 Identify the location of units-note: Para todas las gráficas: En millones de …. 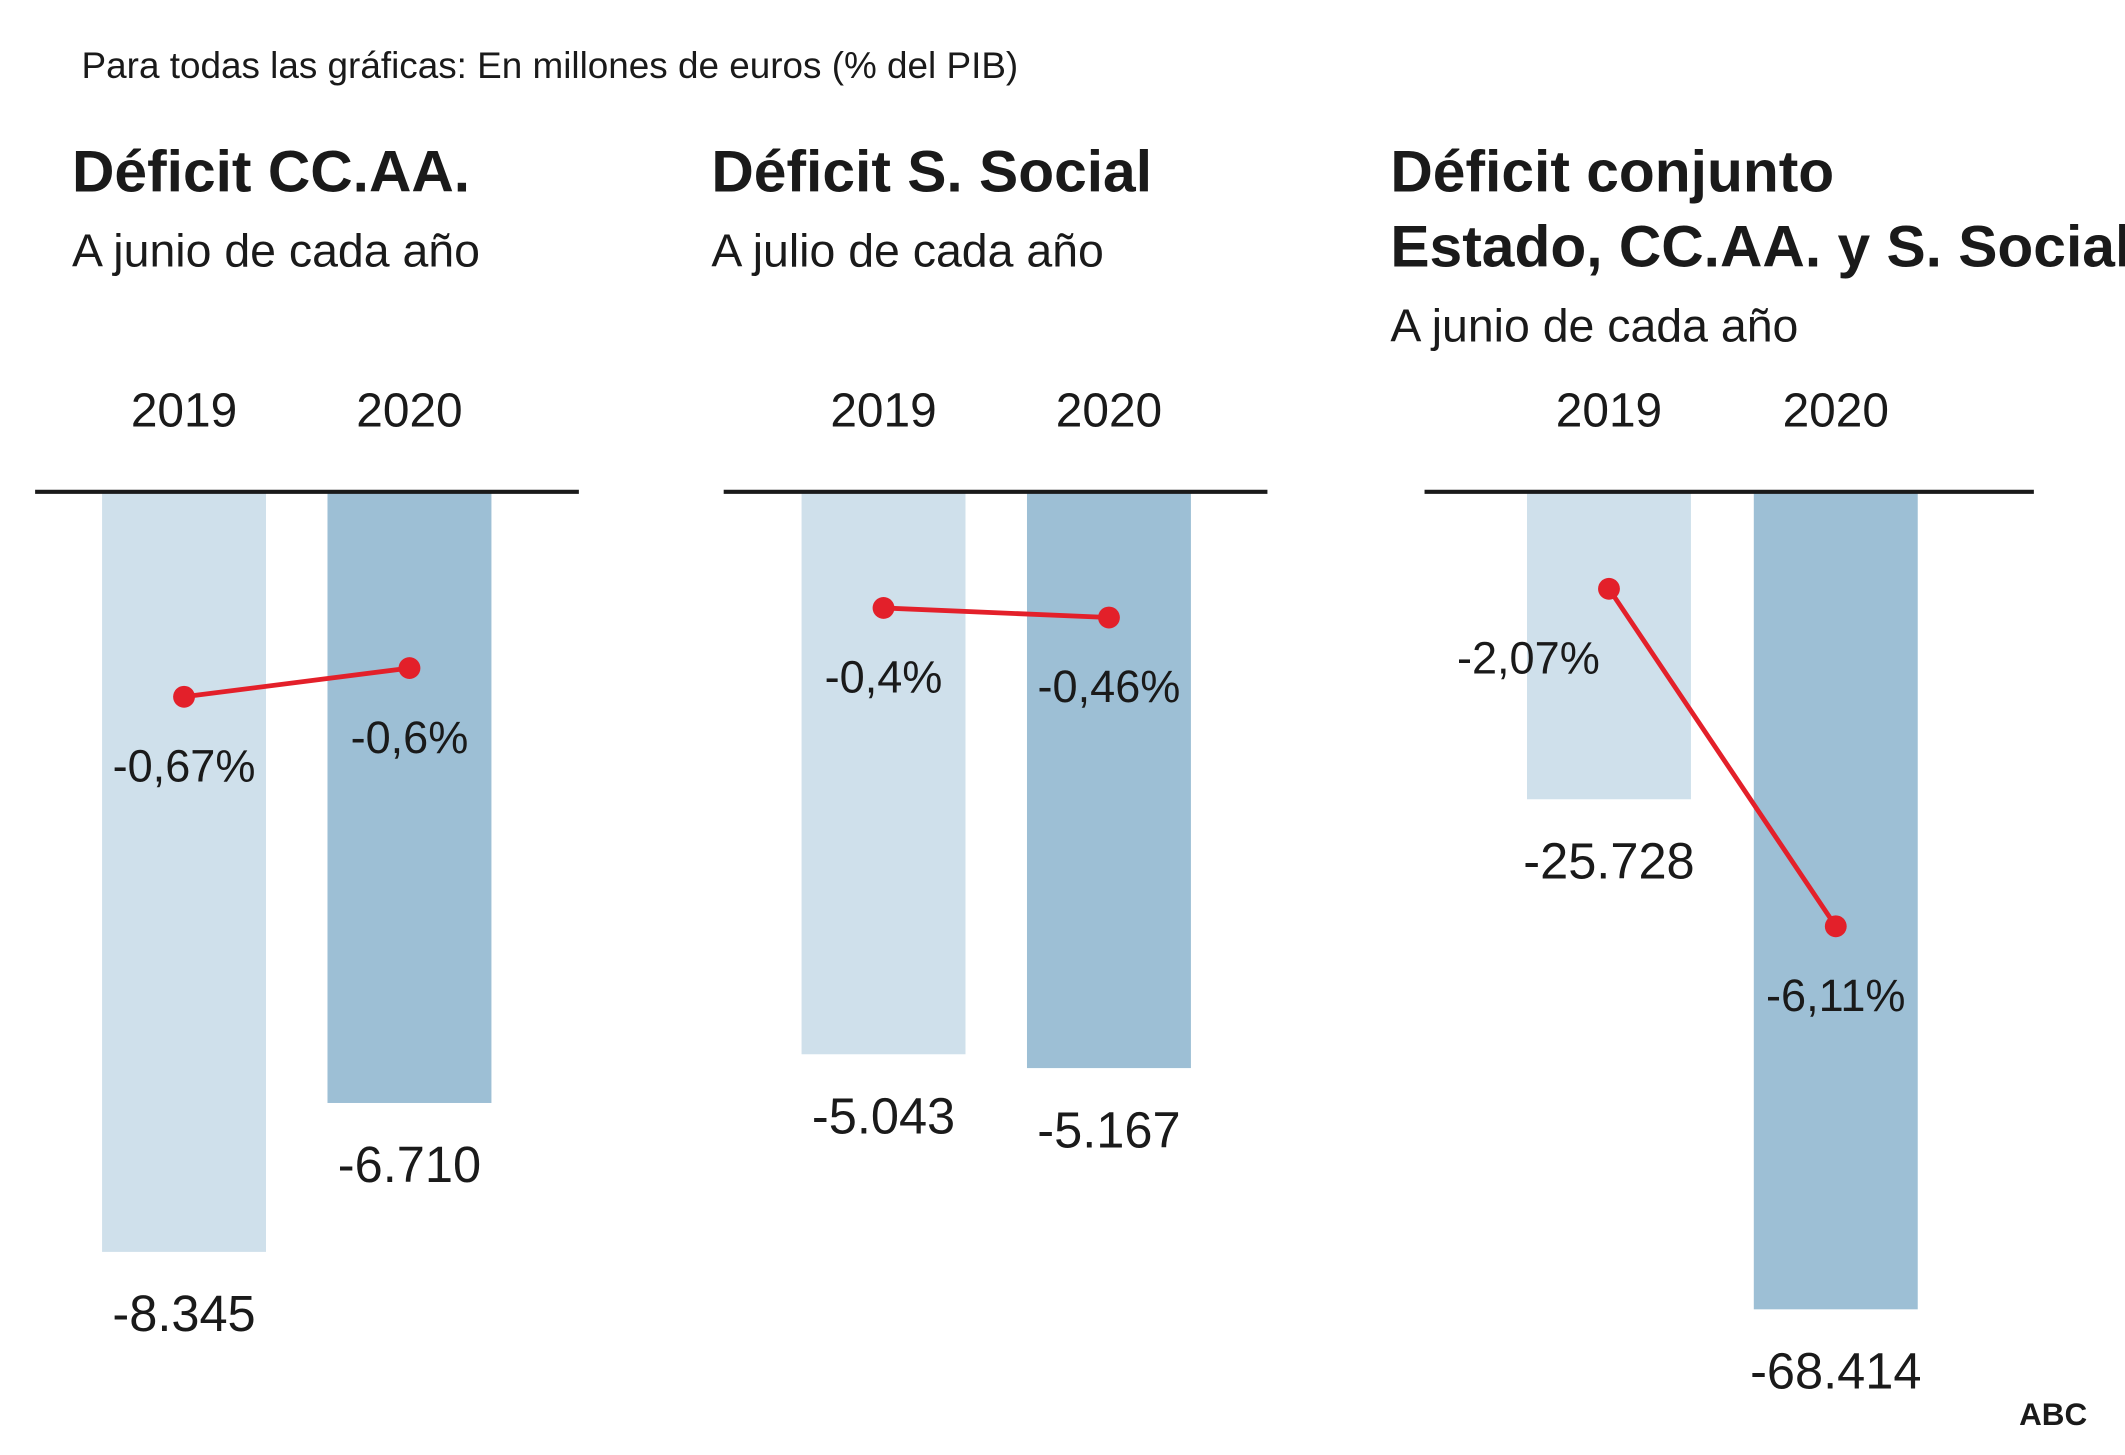
(550, 65).